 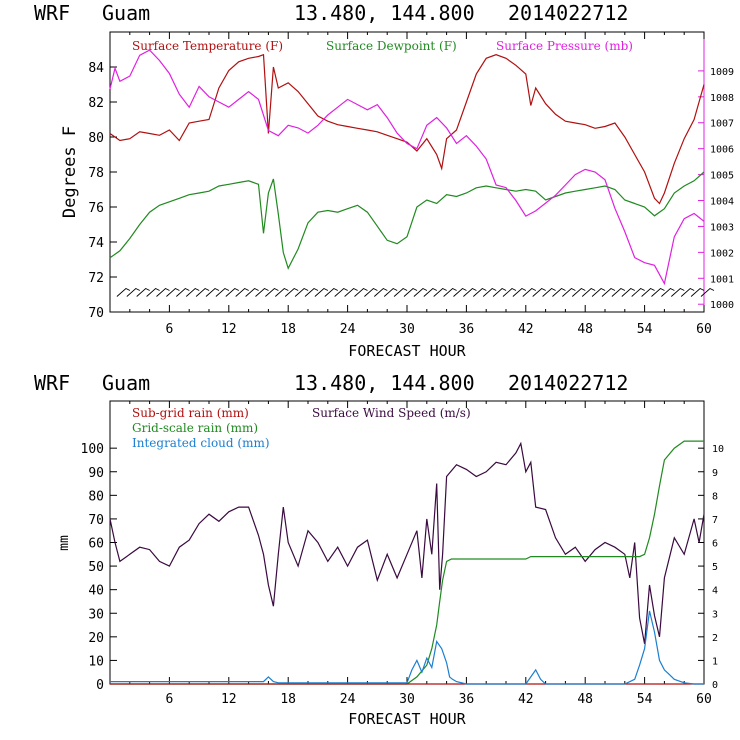 What do you see at coordinates (715, 544) in the screenshot?
I see `y2-tick-label: 6` at bounding box center [715, 544].